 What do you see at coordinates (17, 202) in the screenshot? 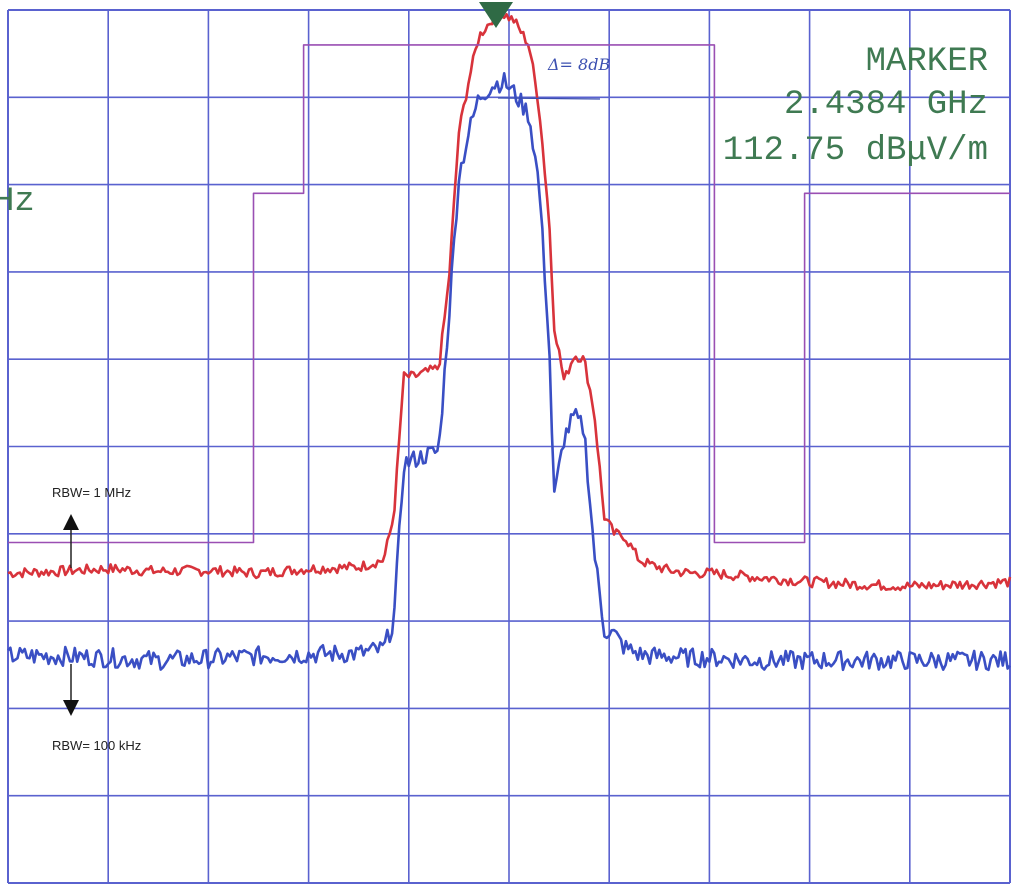
I see `left-clipped-unit: Hz` at bounding box center [17, 202].